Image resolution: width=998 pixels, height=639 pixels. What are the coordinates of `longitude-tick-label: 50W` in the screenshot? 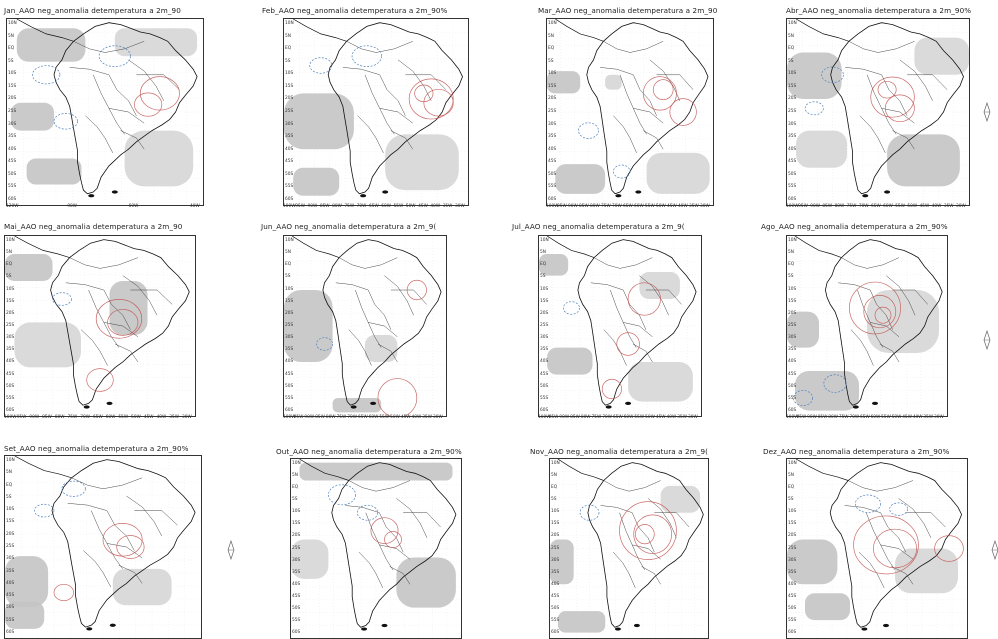 It's located at (650, 417).